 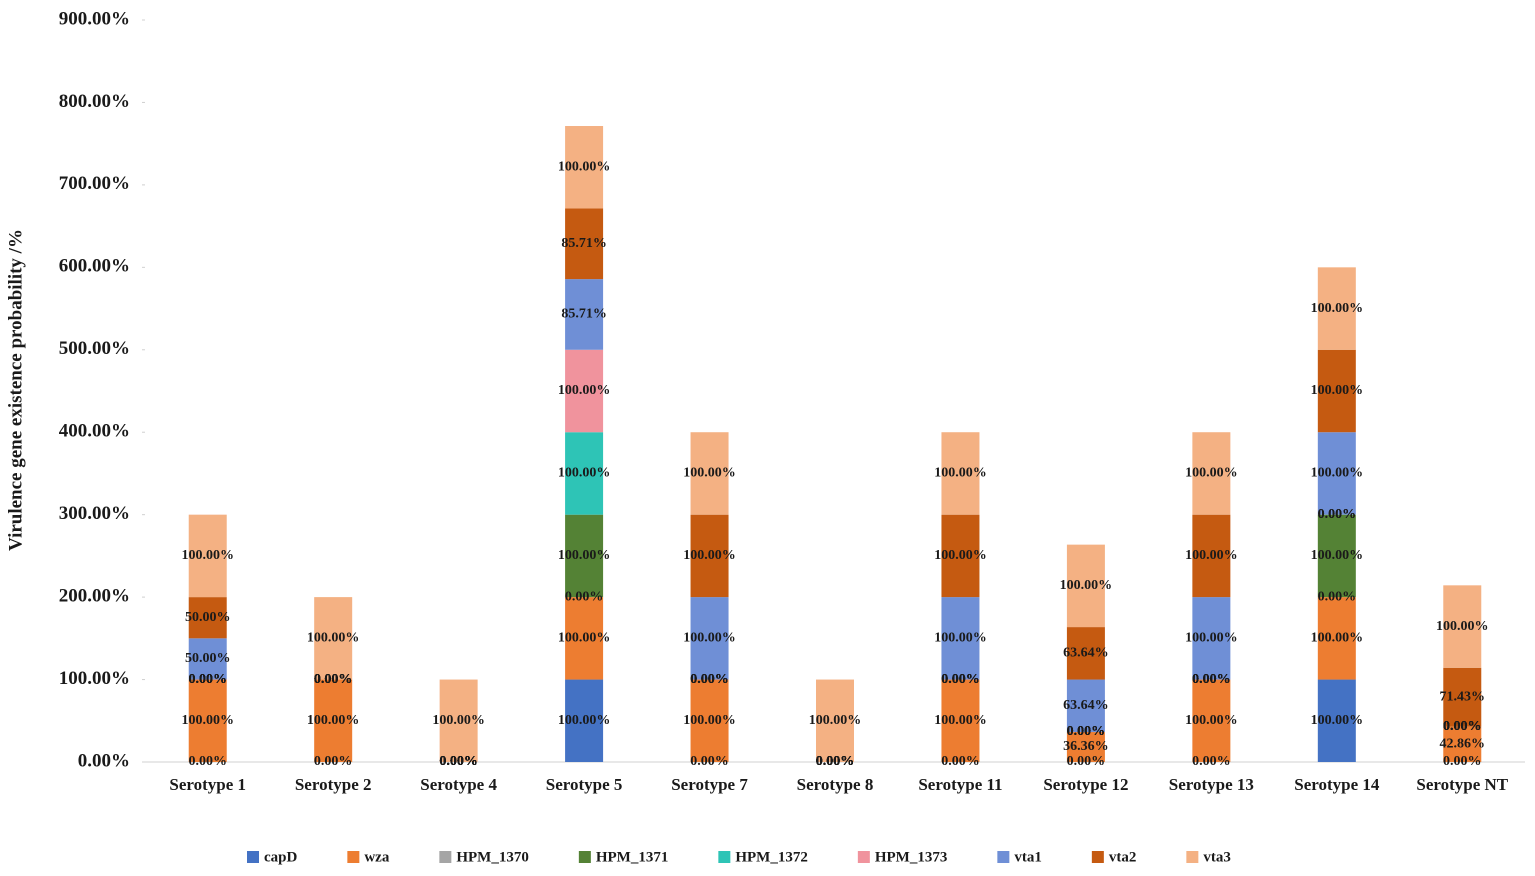 I want to click on data-label: 85.71%, so click(x=584, y=314).